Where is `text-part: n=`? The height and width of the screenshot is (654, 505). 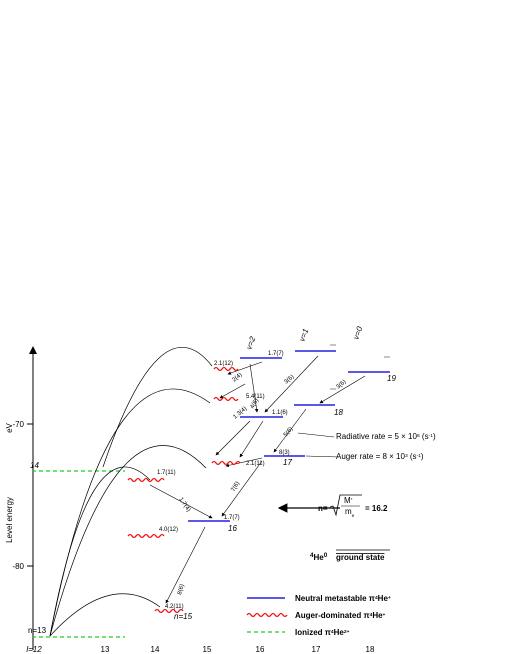 text-part: n= is located at coordinates (323, 508).